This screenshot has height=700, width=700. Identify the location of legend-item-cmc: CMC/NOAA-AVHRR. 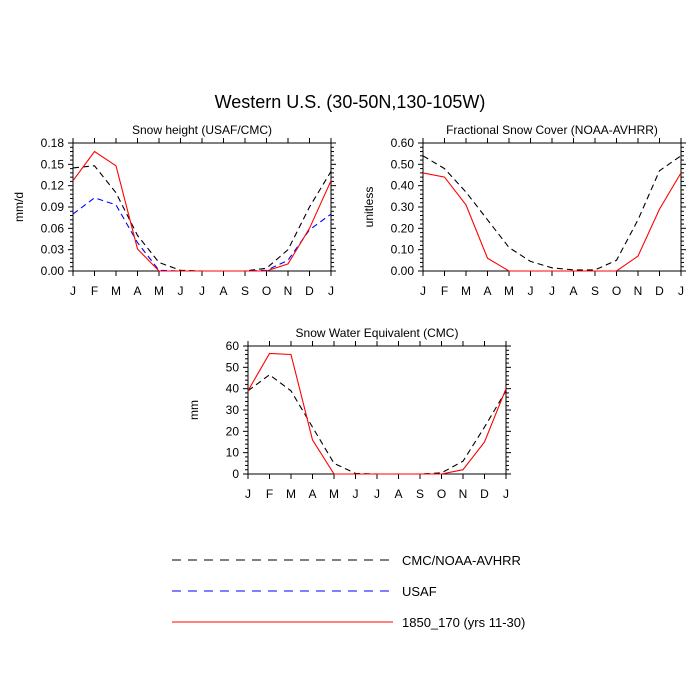
(346, 560).